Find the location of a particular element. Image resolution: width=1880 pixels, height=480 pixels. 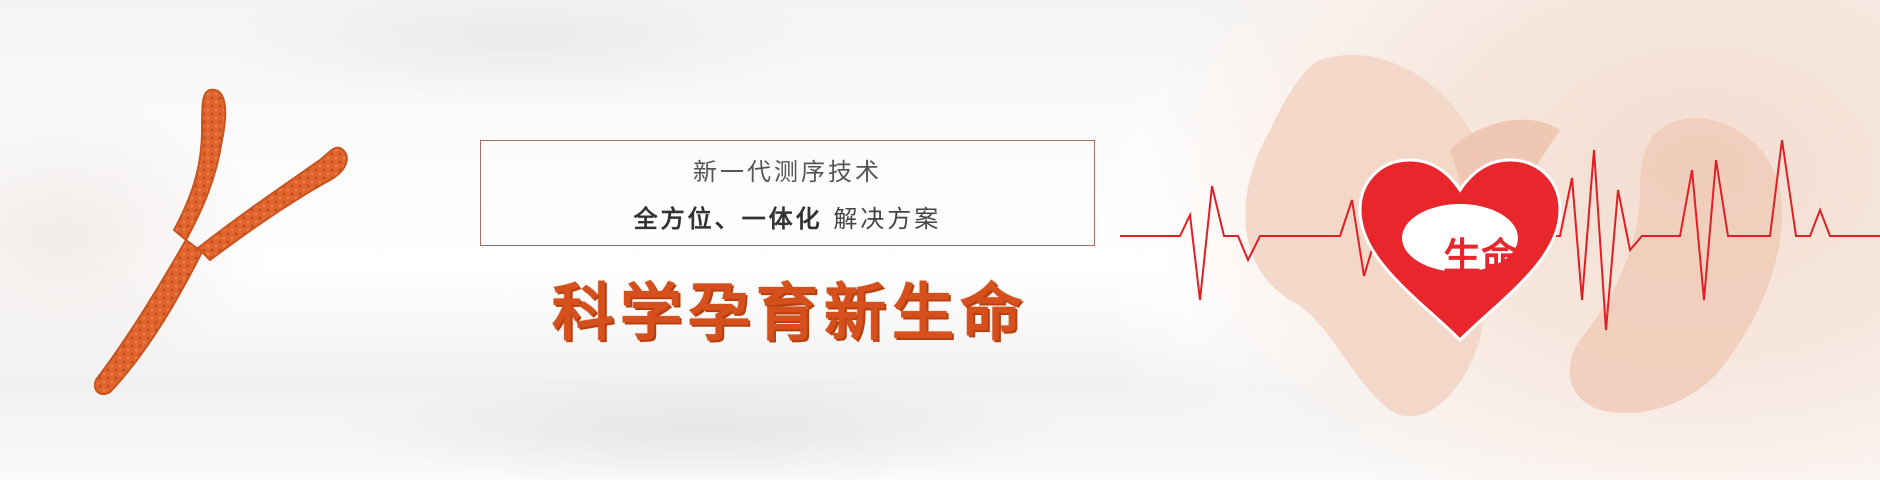

tagline-frame: 新一代测序技术 全方位、一体化 解决方案 is located at coordinates (787, 193).